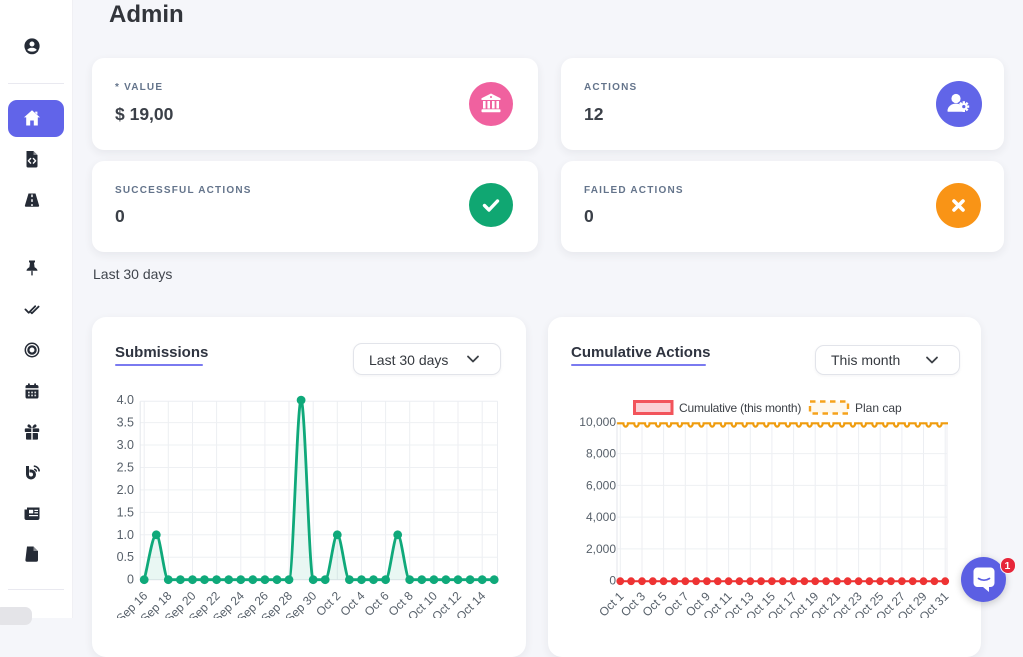  I want to click on svg-text: Oct 4, so click(352, 603).